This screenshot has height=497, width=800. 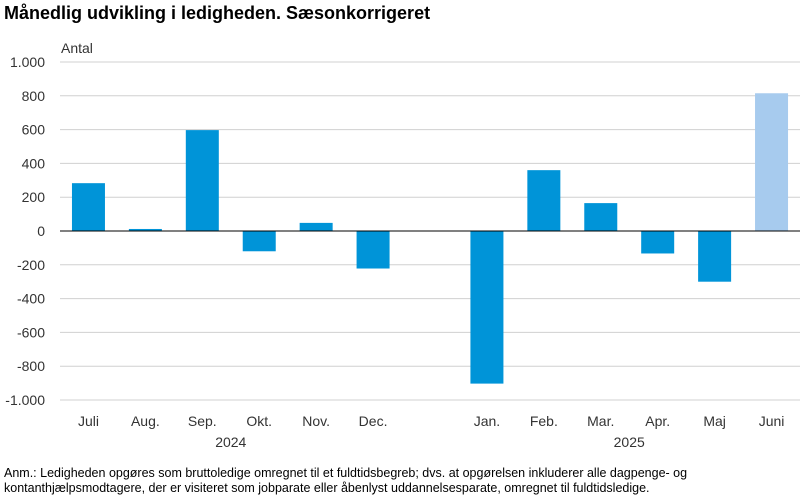 I want to click on year-groups: 2024 2025, so click(x=430, y=442).